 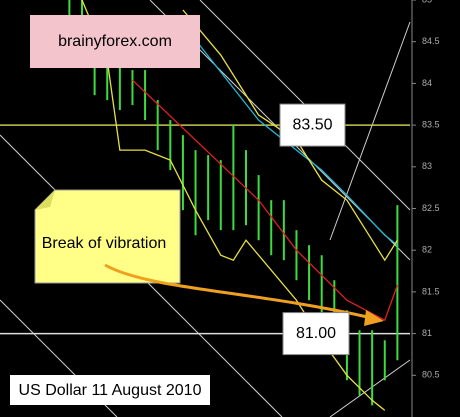 What do you see at coordinates (427, 2) in the screenshot?
I see `y-tick-label: 85` at bounding box center [427, 2].